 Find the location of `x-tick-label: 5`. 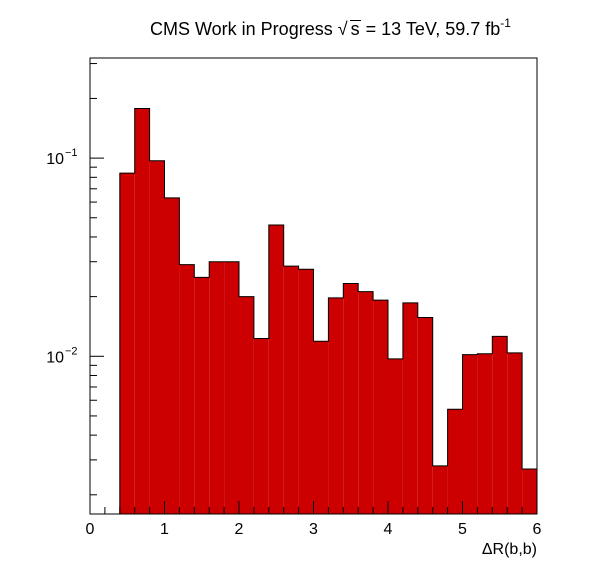

x-tick-label: 5 is located at coordinates (462, 529).